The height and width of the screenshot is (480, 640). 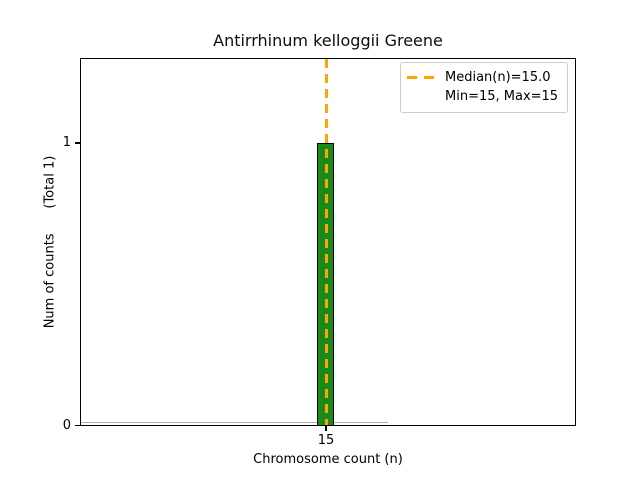 I want to click on orange-dashed-line-icon, so click(x=420, y=77).